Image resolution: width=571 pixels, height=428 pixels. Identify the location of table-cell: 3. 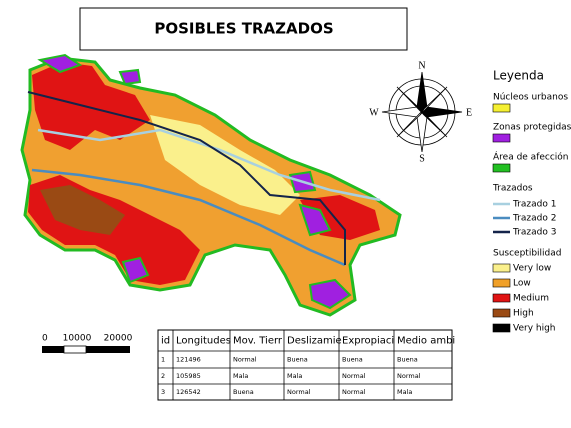
(163, 392).